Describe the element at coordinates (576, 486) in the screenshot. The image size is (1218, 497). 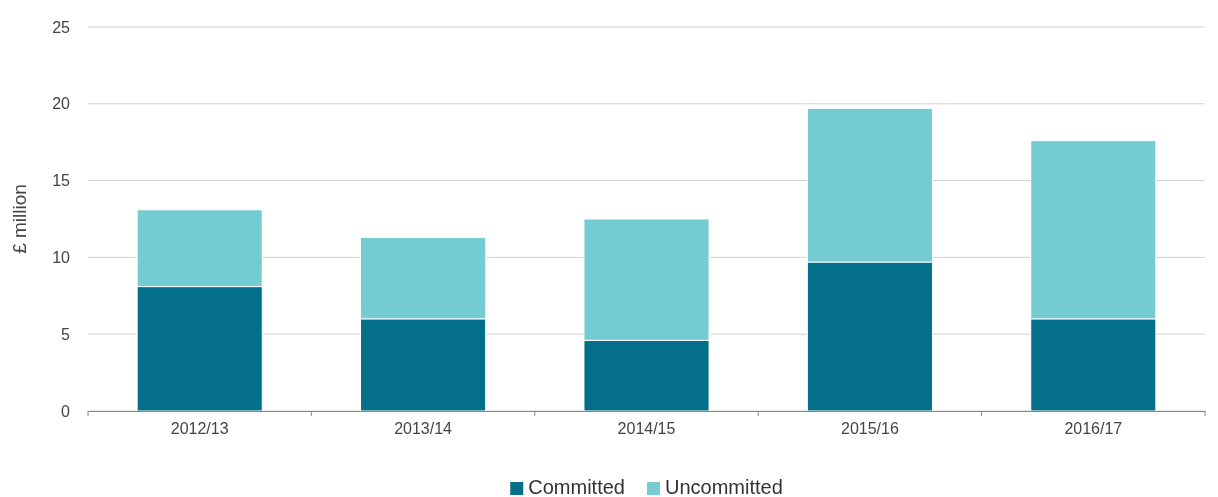
I see `legend-label: Committed` at that location.